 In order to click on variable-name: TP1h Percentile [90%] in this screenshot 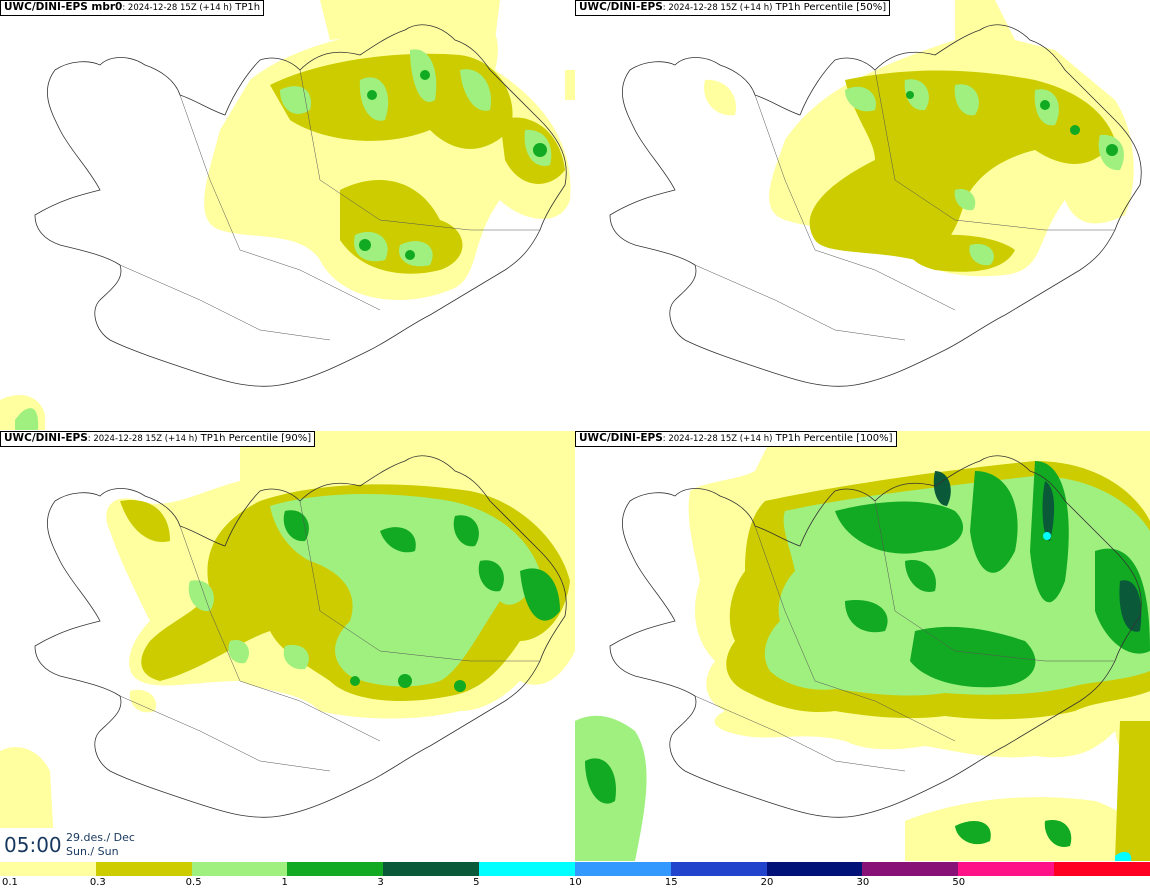, I will do `click(256, 438)`.